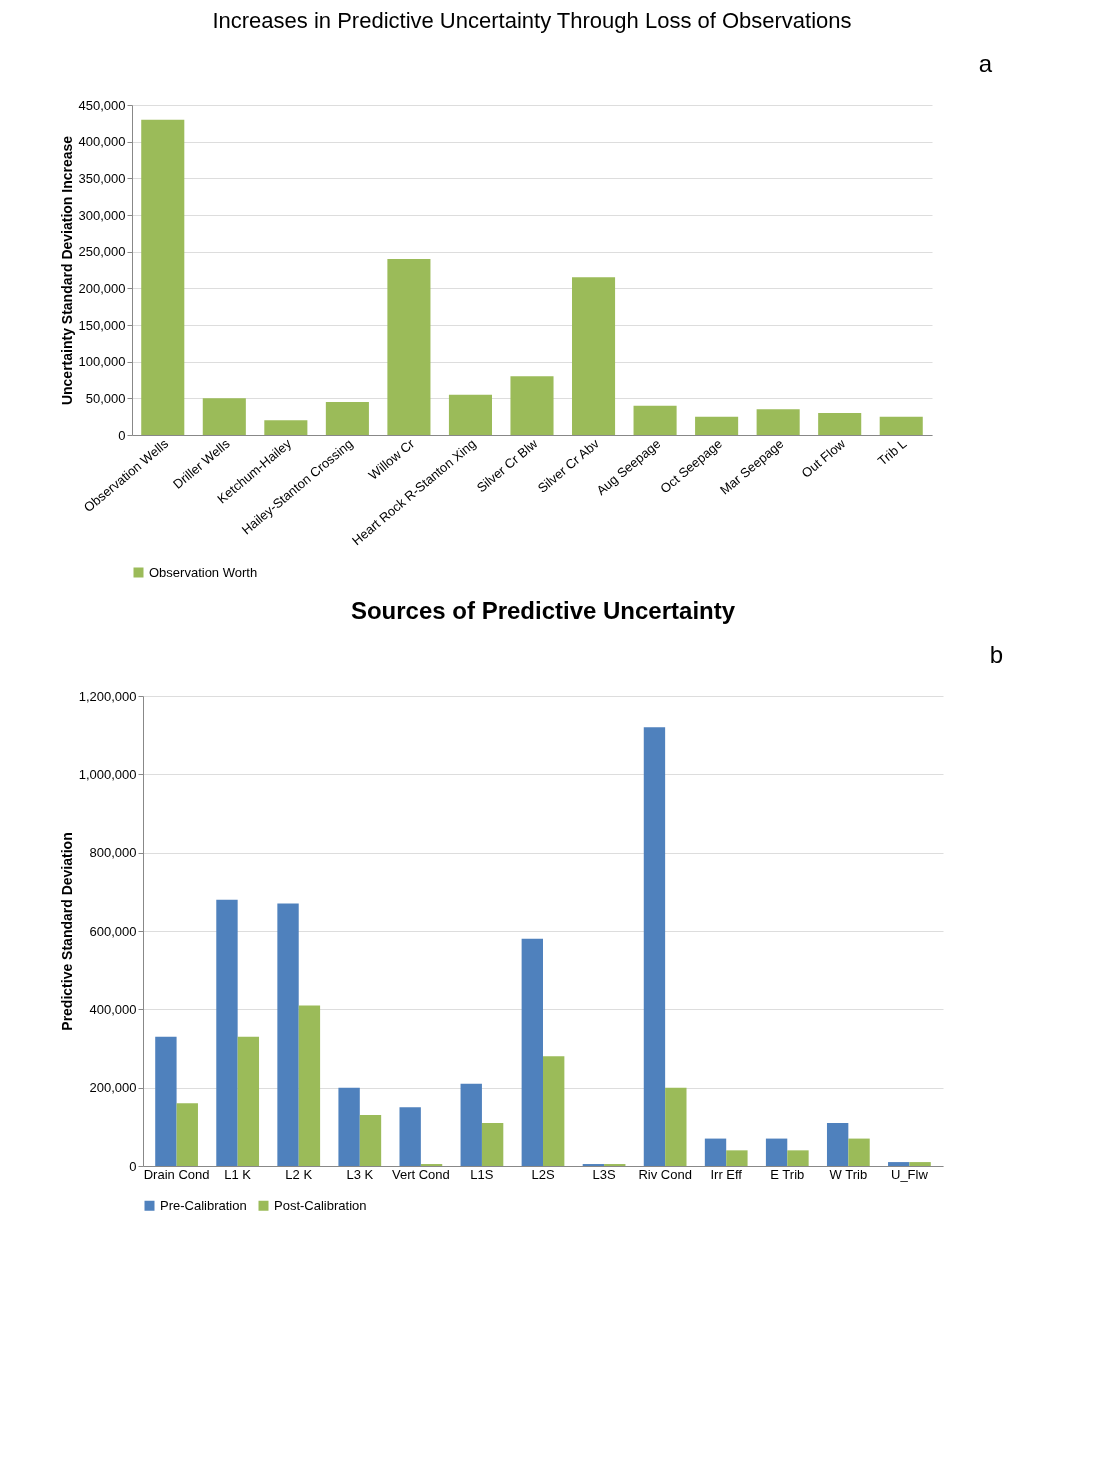 The width and height of the screenshot is (1102, 1472). I want to click on x-tick-label: Trib L, so click(892, 452).